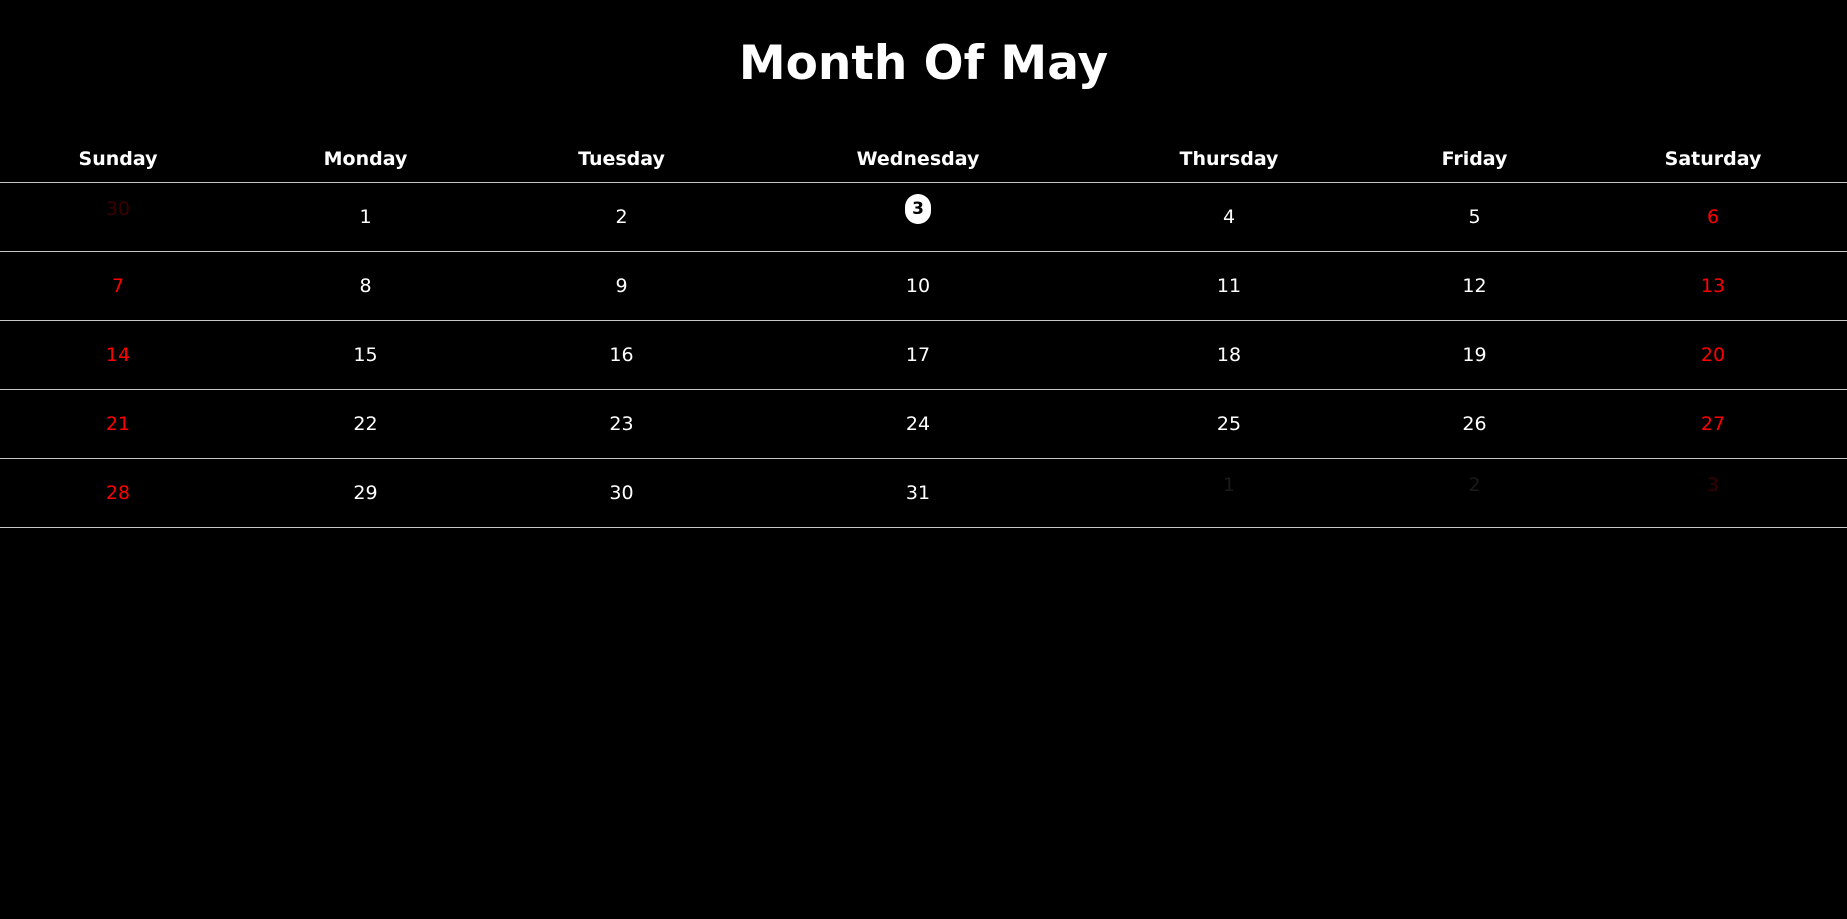 This screenshot has height=919, width=1847. I want to click on week-row: 21 22 23 24 25 26 27, so click(923, 424).